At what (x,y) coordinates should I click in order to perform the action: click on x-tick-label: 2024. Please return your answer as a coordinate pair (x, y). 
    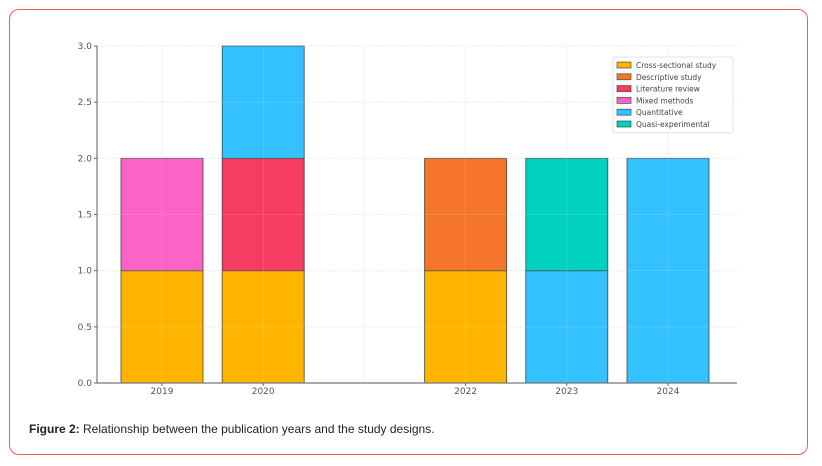
    Looking at the image, I should click on (668, 392).